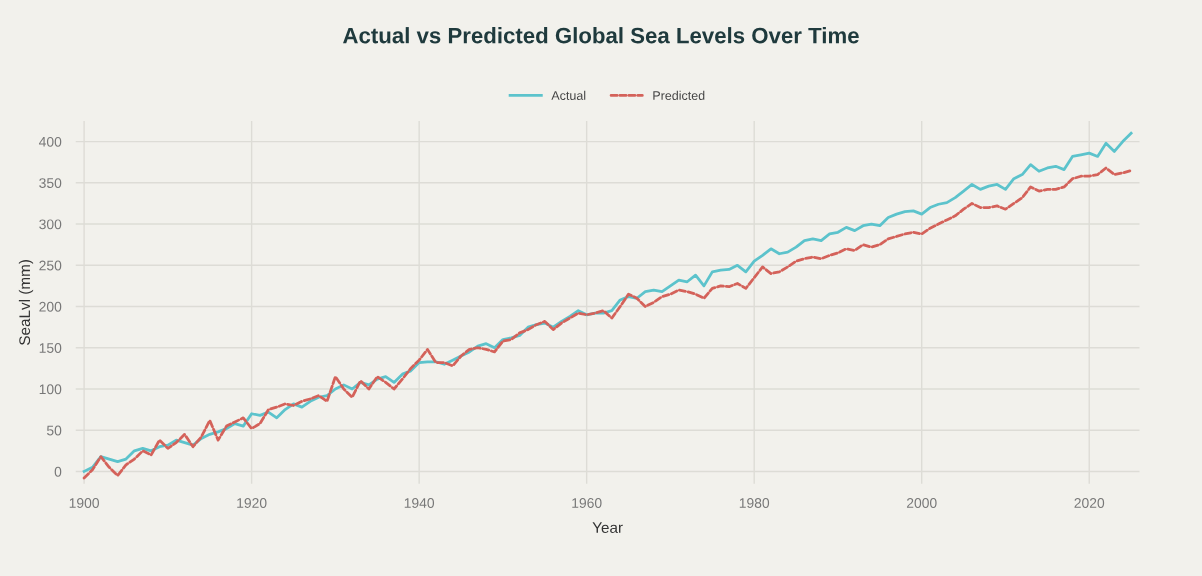  What do you see at coordinates (568, 95) in the screenshot?
I see `legend-label: Actual` at bounding box center [568, 95].